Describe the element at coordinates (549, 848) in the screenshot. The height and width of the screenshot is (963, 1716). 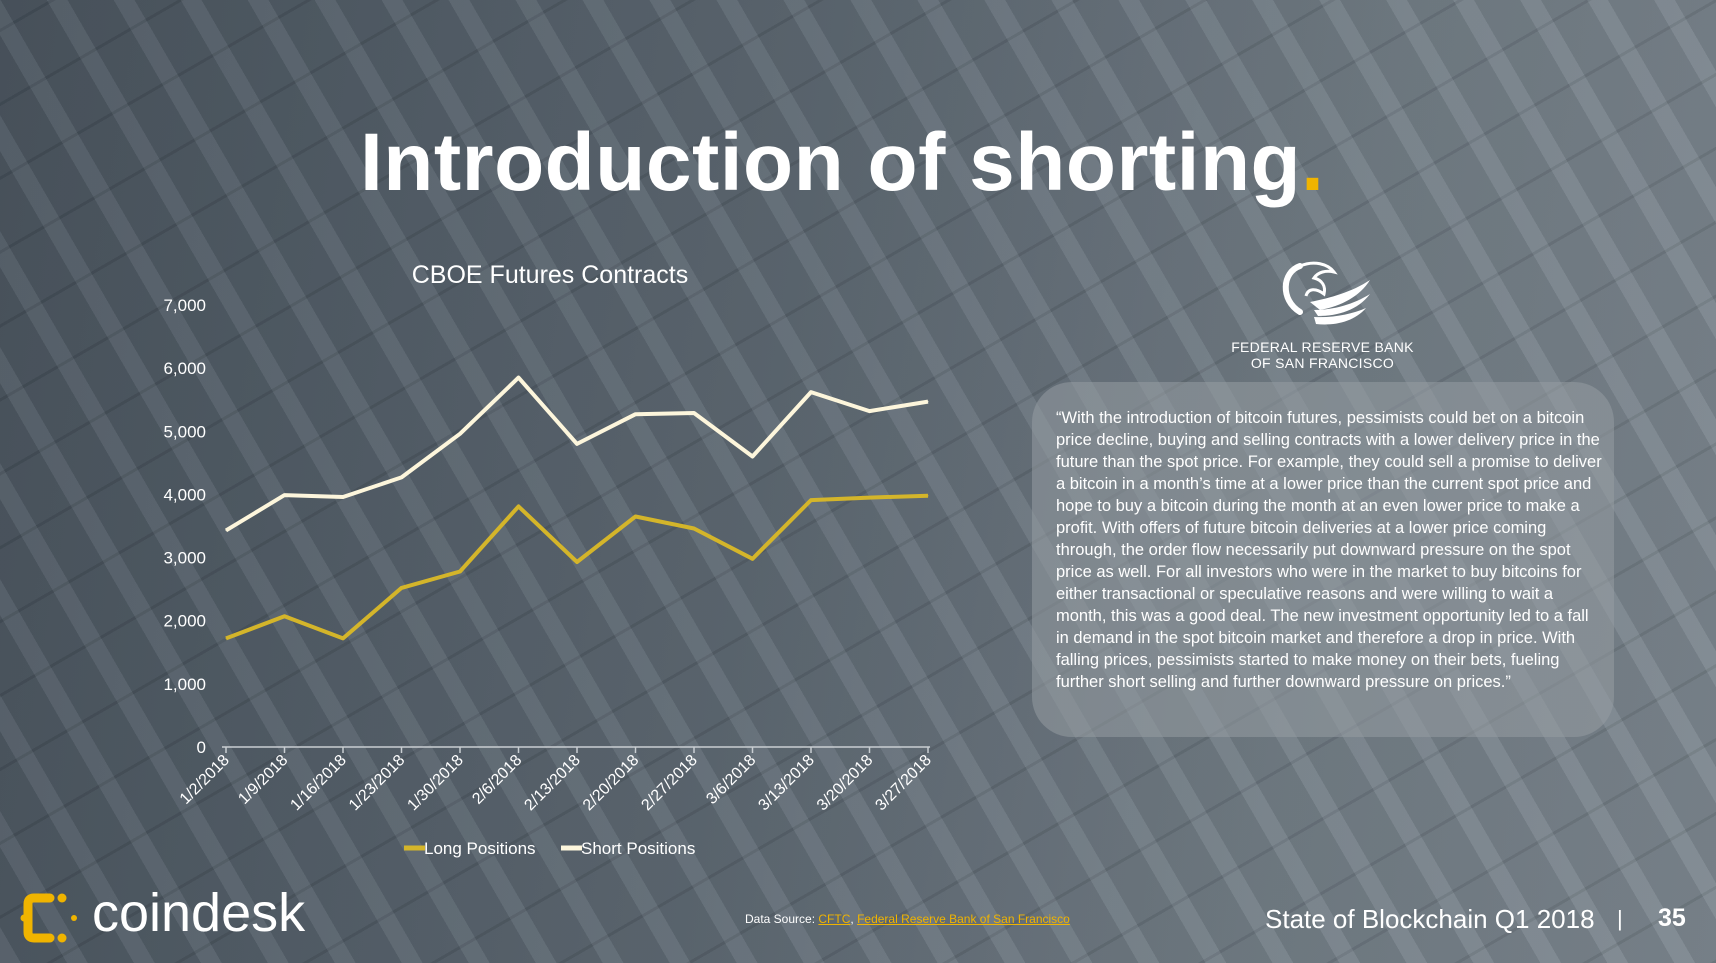
I see `chart-legend: Long Positions Short Positions` at that location.